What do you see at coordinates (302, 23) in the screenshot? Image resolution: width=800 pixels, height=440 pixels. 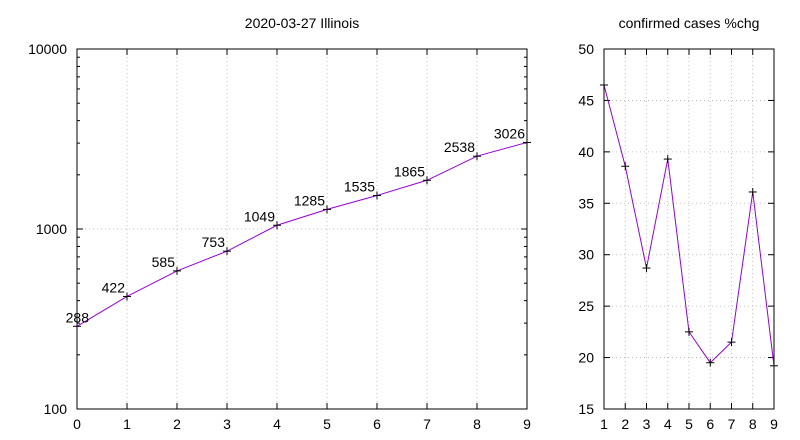 I see `left-chart-title: 2020-03-27 Illinois` at bounding box center [302, 23].